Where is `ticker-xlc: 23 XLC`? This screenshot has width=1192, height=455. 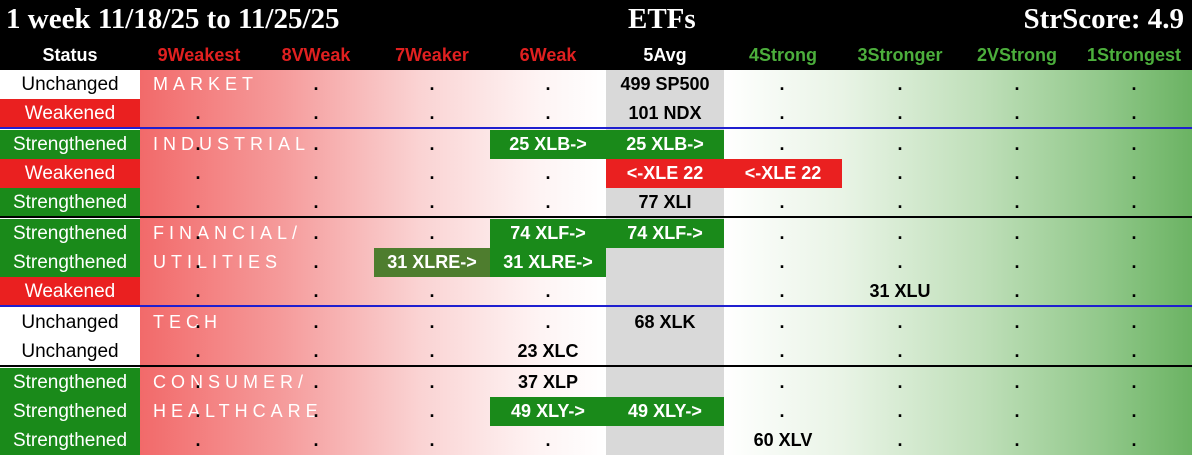
ticker-xlc: 23 XLC is located at coordinates (548, 351).